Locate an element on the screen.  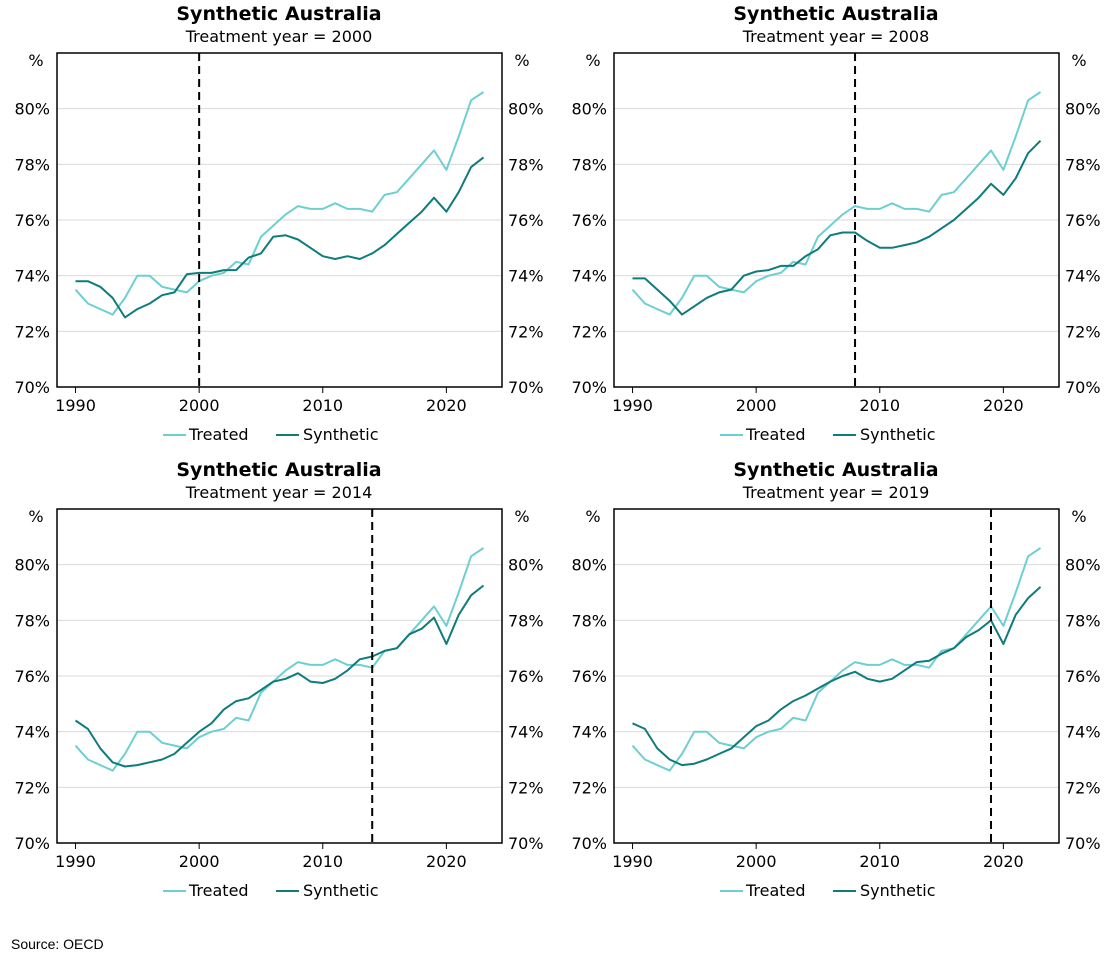
chart-subtitle: Treatment year = 2019 is located at coordinates (836, 492).